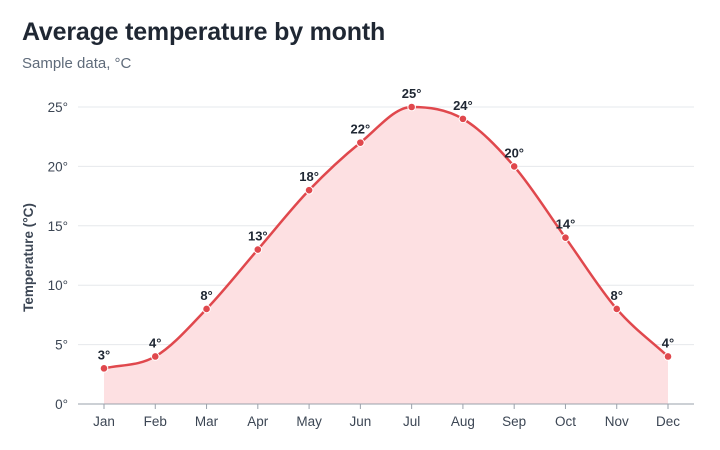 This screenshot has width=720, height=450. I want to click on y-tick-label: 25°, so click(58, 107).